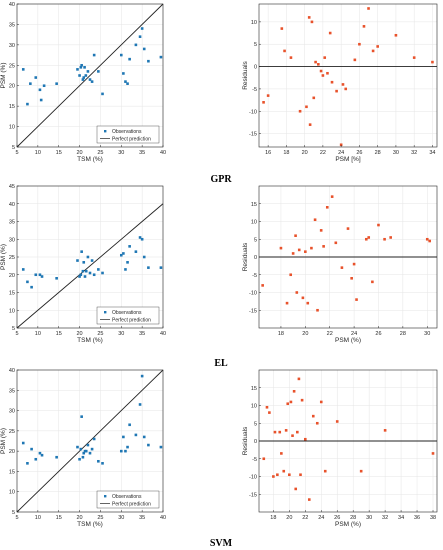 The image size is (443, 550). What do you see at coordinates (127, 497) in the screenshot?
I see `legend-label-observations: Observations` at bounding box center [127, 497].